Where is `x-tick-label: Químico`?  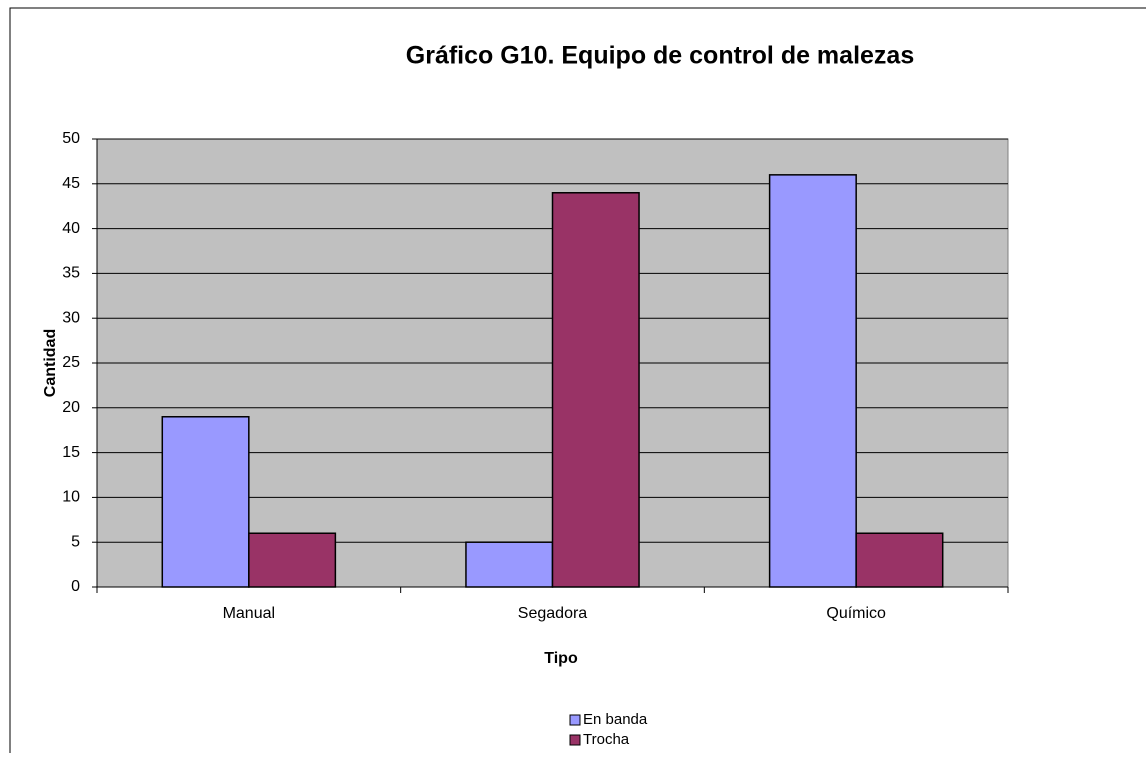 x-tick-label: Químico is located at coordinates (856, 613).